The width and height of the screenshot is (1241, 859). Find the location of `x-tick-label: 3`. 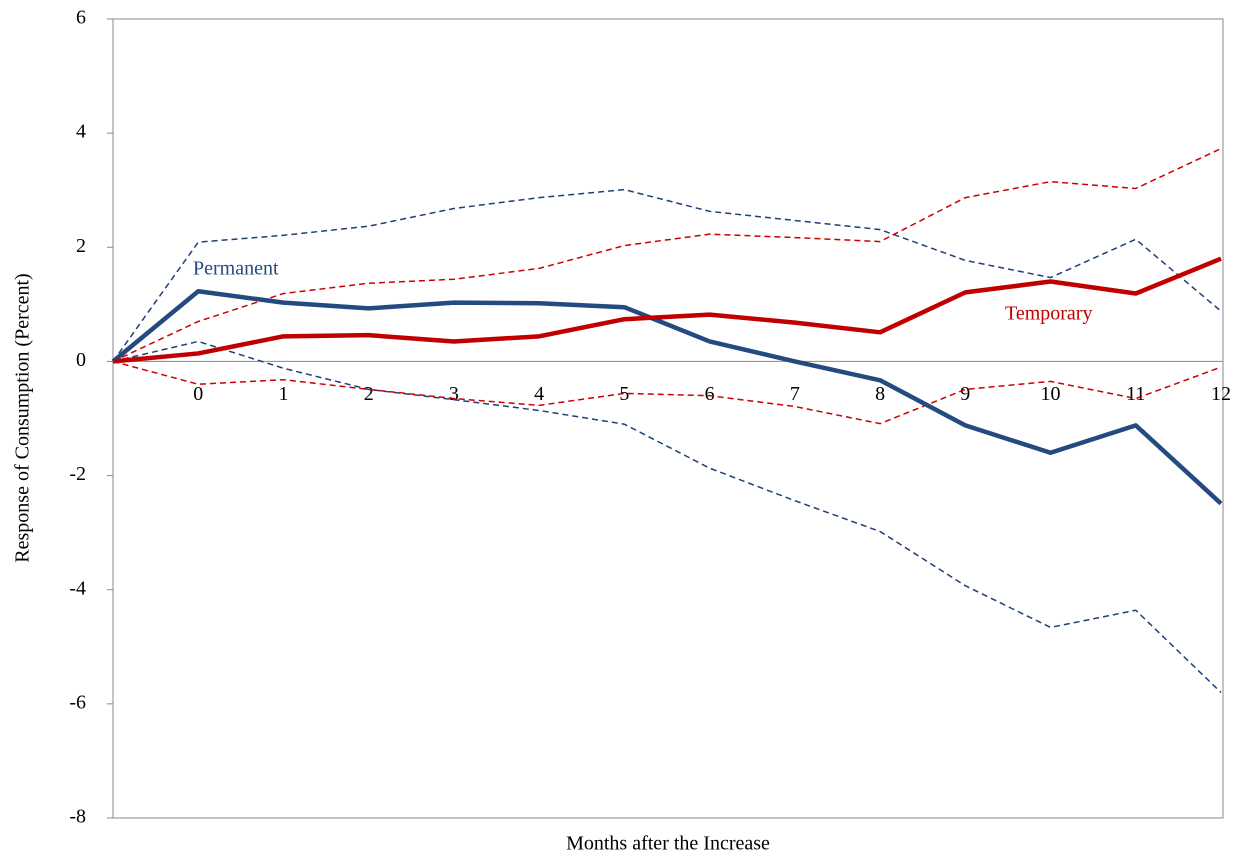

x-tick-label: 3 is located at coordinates (454, 394).